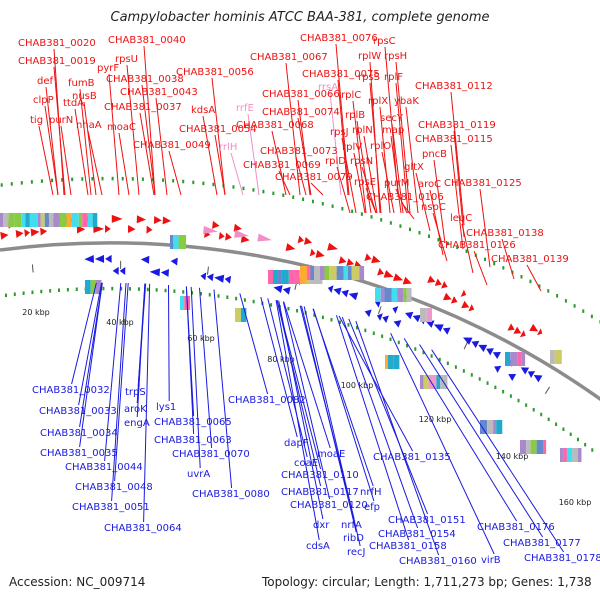 This screenshot has height=600, width=600. Describe the element at coordinates (301, 112) in the screenshot. I see `forward-gene-label: CHAB381_0074` at that location.